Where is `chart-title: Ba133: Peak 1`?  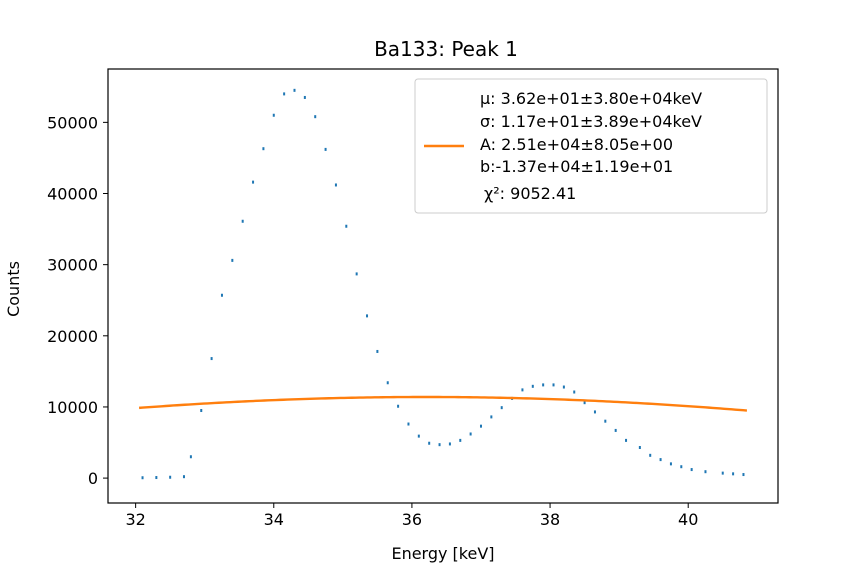
chart-title: Ba133: Peak 1 is located at coordinates (446, 49).